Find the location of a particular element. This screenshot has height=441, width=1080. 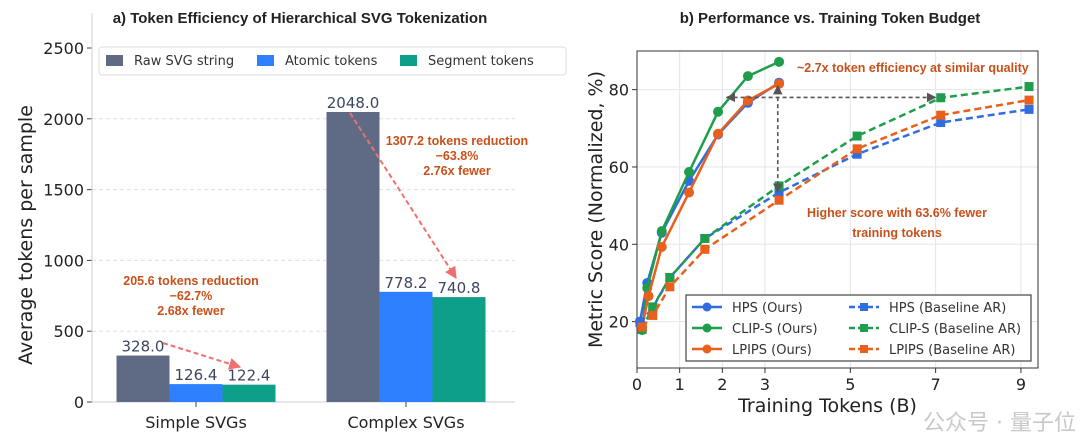

annotation-text: Higher score with 63.6% fewer is located at coordinates (897, 213).